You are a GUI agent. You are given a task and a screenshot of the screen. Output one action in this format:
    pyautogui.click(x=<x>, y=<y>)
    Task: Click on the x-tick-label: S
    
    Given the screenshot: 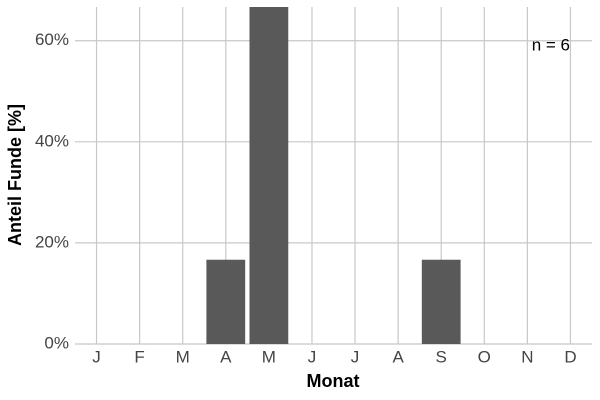 What is the action you would take?
    pyautogui.click(x=441, y=356)
    